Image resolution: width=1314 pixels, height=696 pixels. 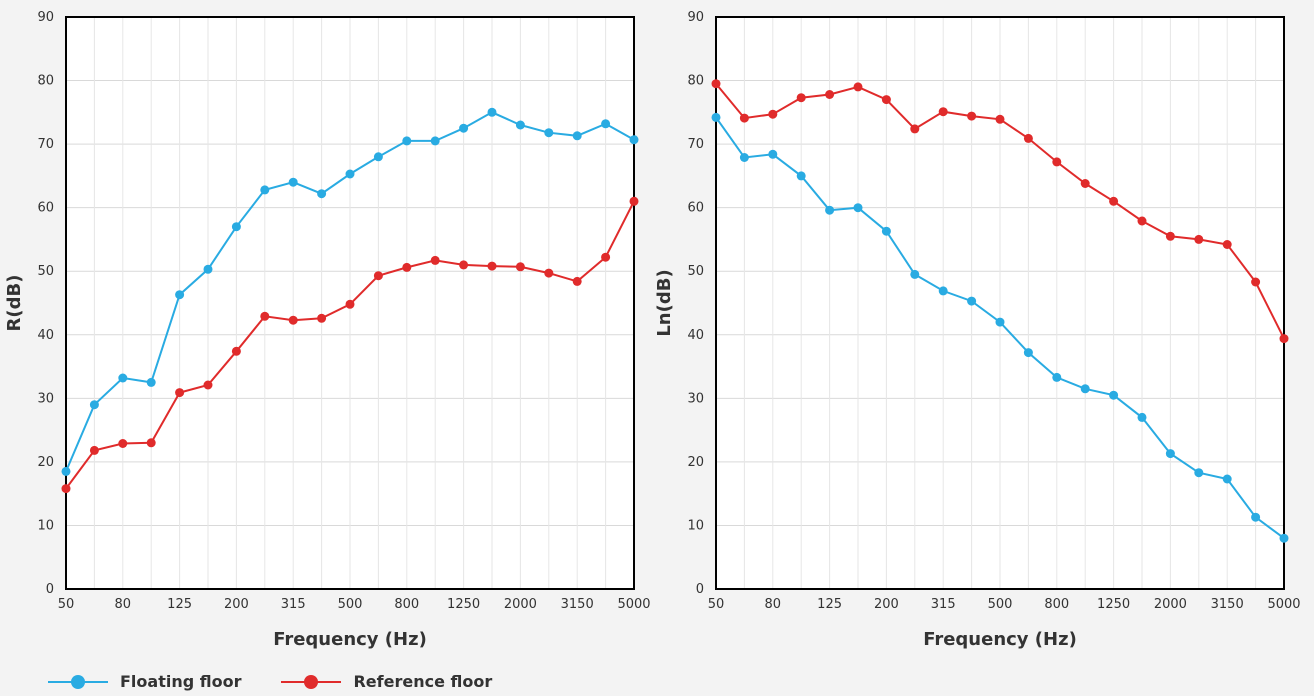 I want to click on y-tick-label: 60, so click(x=45, y=208).